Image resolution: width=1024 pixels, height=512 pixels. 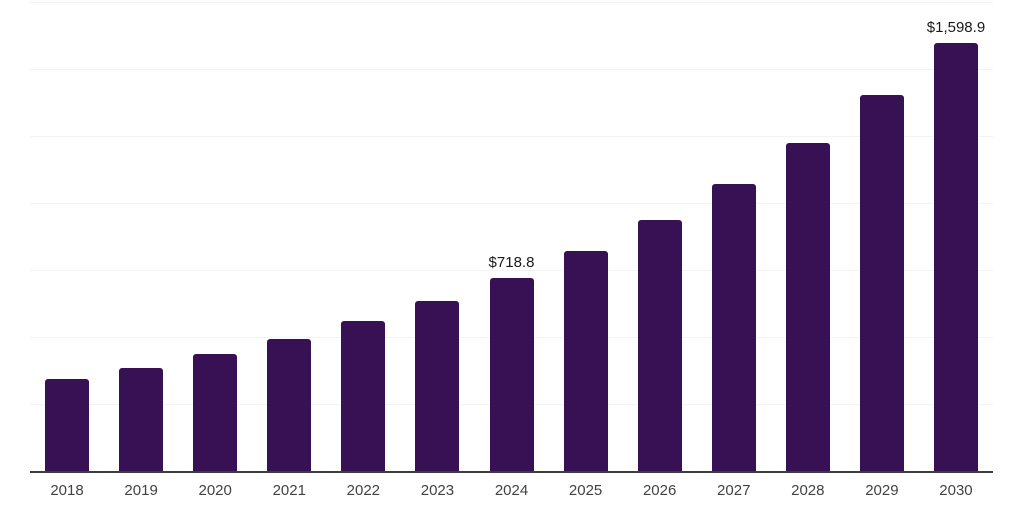 I want to click on bar-2018, so click(x=67, y=425).